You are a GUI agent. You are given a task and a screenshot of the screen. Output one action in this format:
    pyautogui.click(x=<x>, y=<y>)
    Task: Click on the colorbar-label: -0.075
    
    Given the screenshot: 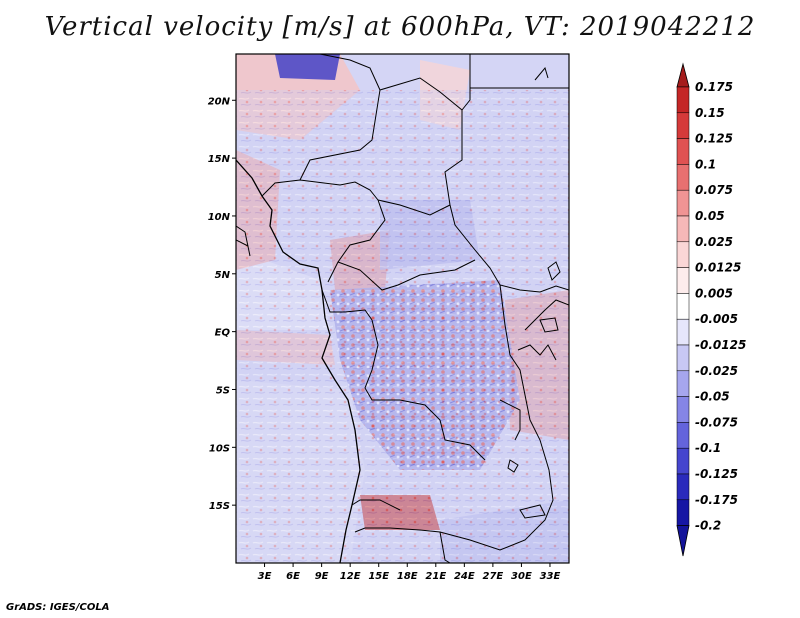 What is the action you would take?
    pyautogui.click(x=716, y=422)
    